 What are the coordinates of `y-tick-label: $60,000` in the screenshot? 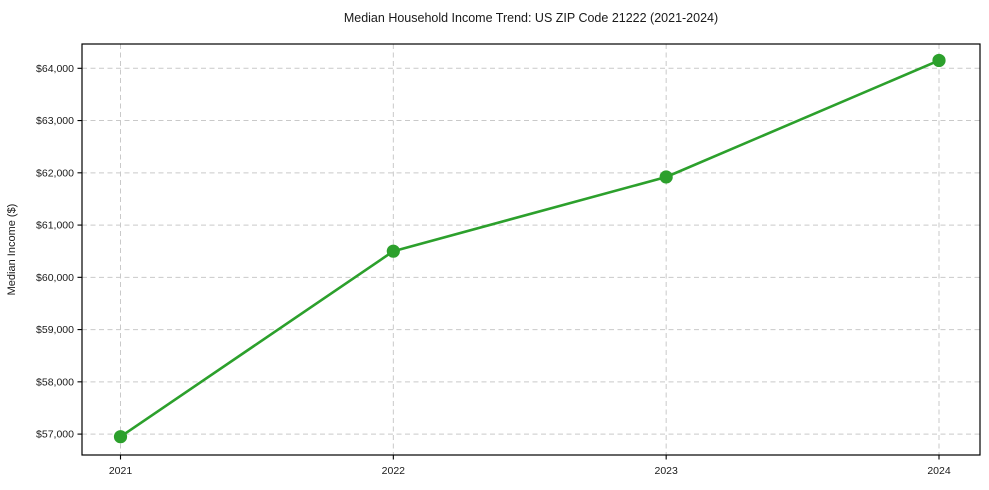 It's located at (55, 278).